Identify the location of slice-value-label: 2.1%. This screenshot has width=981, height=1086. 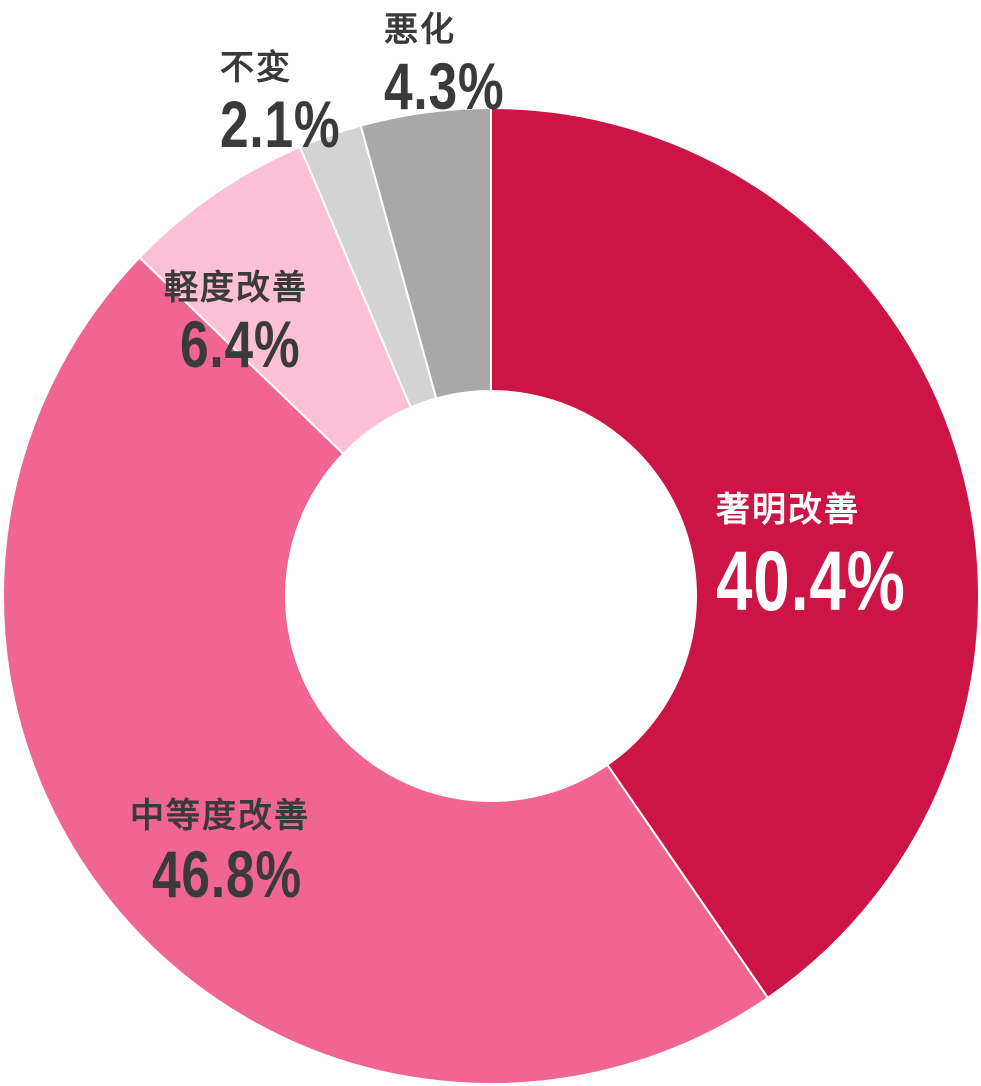
(280, 124).